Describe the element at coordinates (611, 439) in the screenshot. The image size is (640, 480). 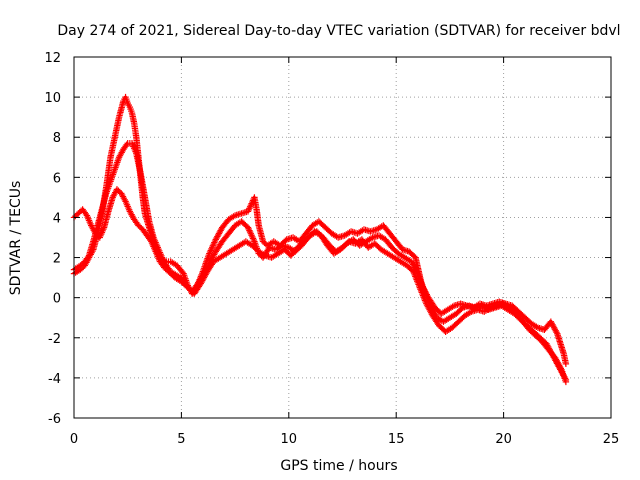
I see `x-tick-label: 25` at that location.